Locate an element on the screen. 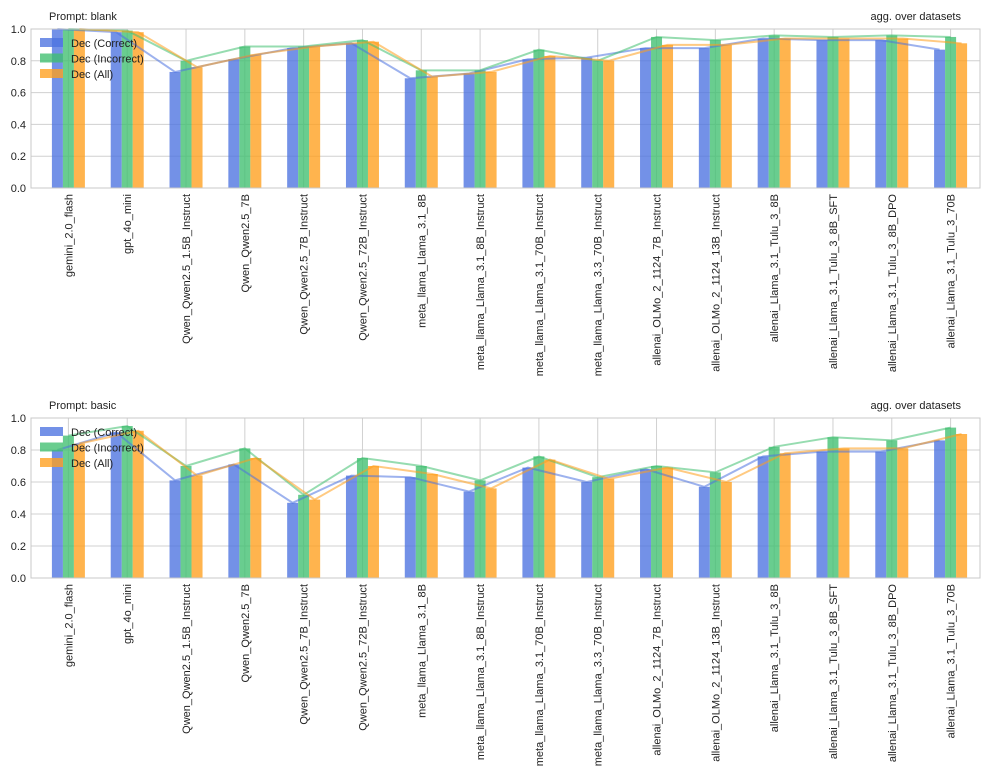 The width and height of the screenshot is (990, 781). y-tick-label: 0.8 is located at coordinates (18, 451).